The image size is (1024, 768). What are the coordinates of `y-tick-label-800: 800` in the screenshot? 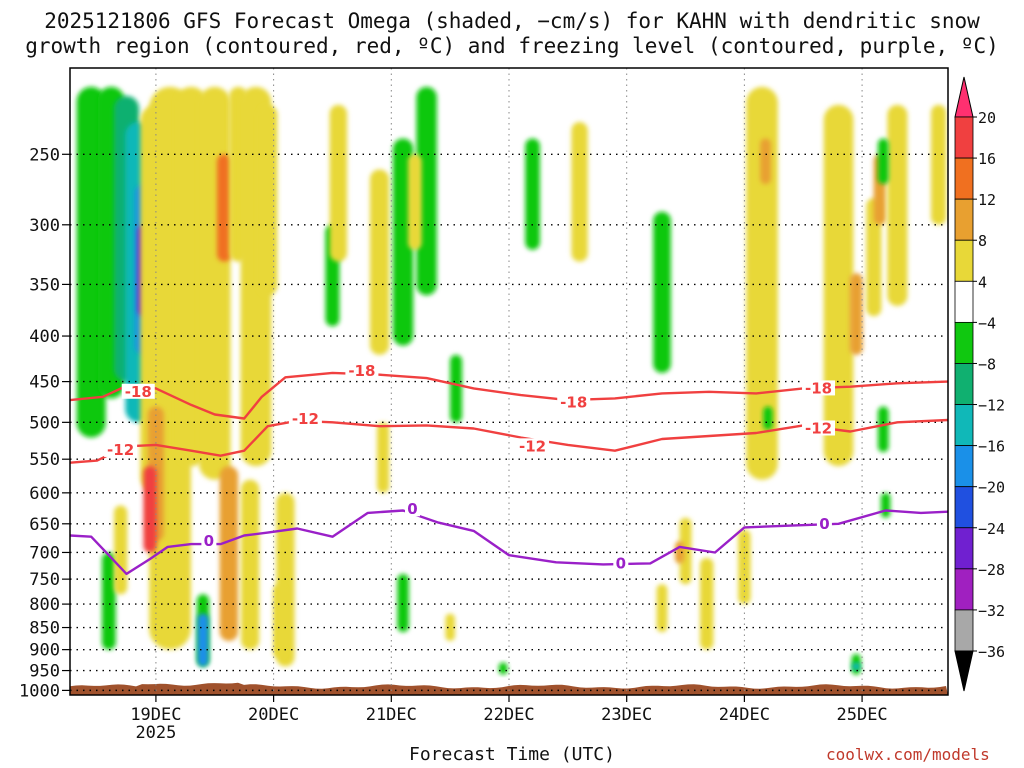 It's located at (44, 605).